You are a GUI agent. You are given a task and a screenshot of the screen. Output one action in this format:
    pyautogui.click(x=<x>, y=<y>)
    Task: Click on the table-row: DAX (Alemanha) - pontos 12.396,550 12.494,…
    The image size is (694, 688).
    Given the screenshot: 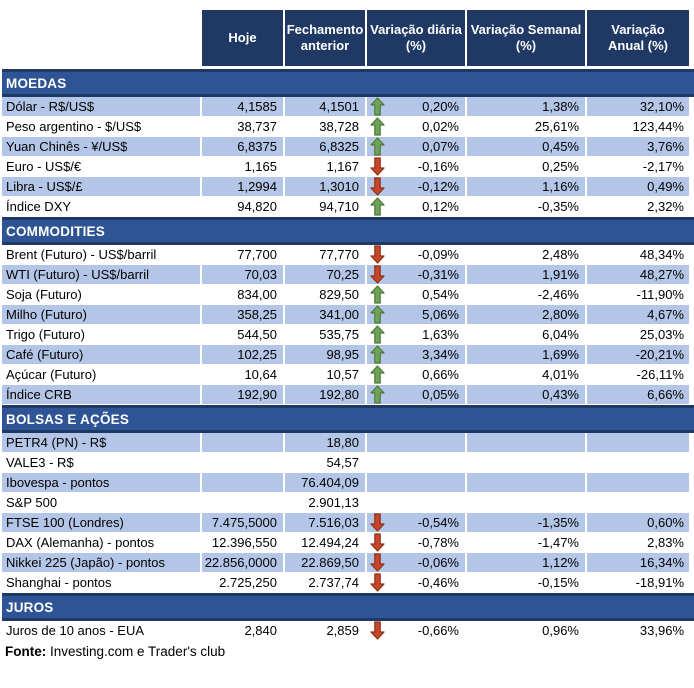 What is the action you would take?
    pyautogui.click(x=348, y=543)
    